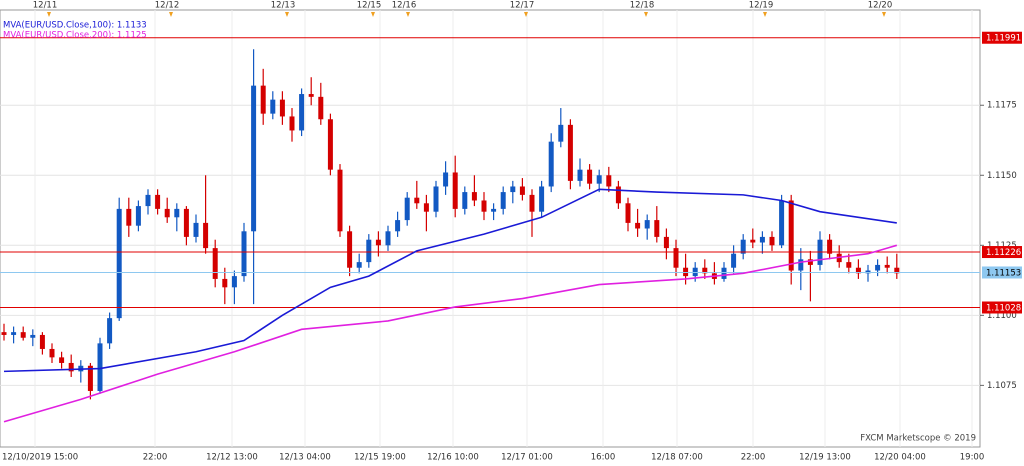  I want to click on x-tick-label: 12/17 01:00, so click(527, 458).